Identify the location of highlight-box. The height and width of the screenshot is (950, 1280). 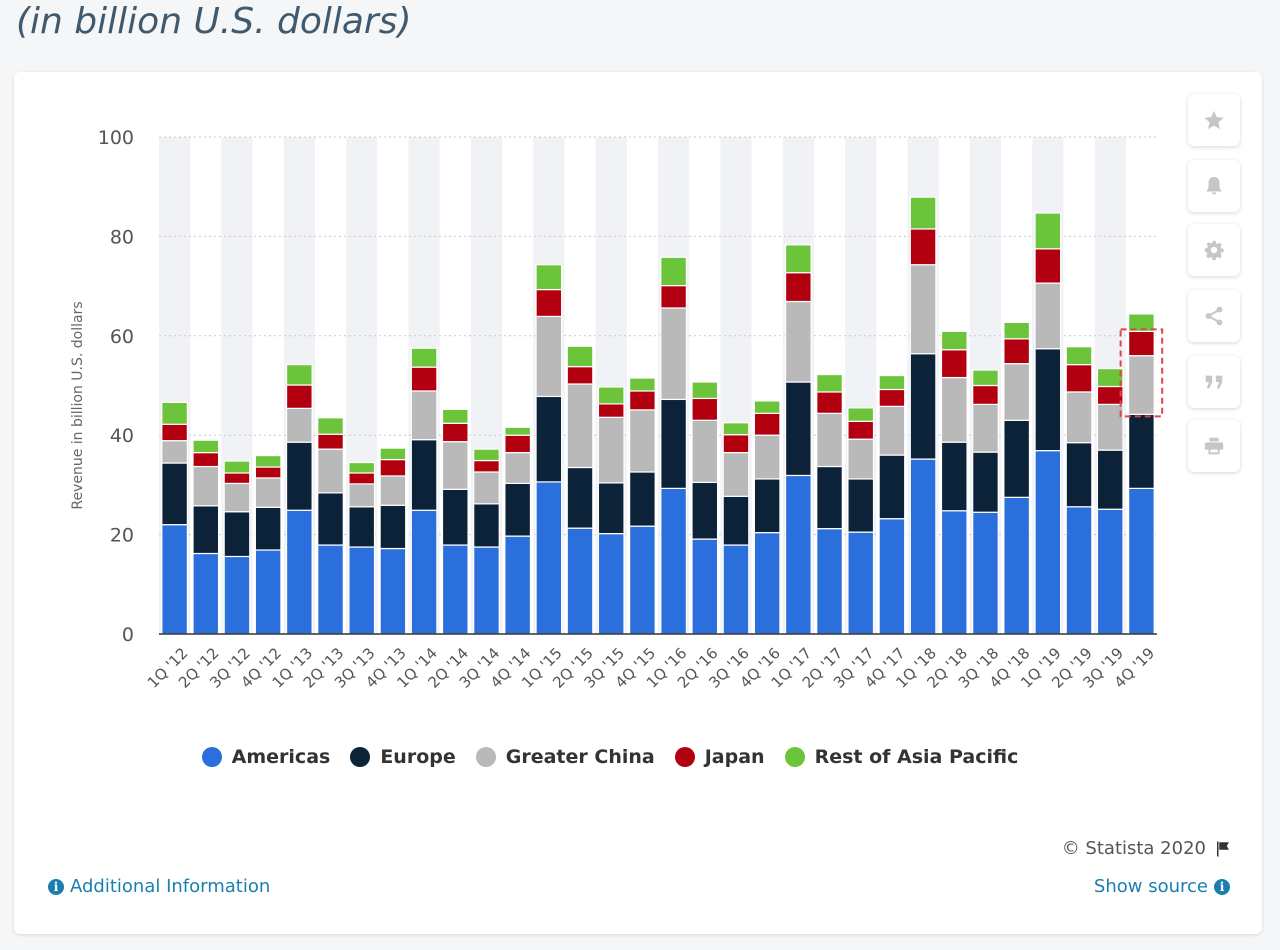
(1141, 373).